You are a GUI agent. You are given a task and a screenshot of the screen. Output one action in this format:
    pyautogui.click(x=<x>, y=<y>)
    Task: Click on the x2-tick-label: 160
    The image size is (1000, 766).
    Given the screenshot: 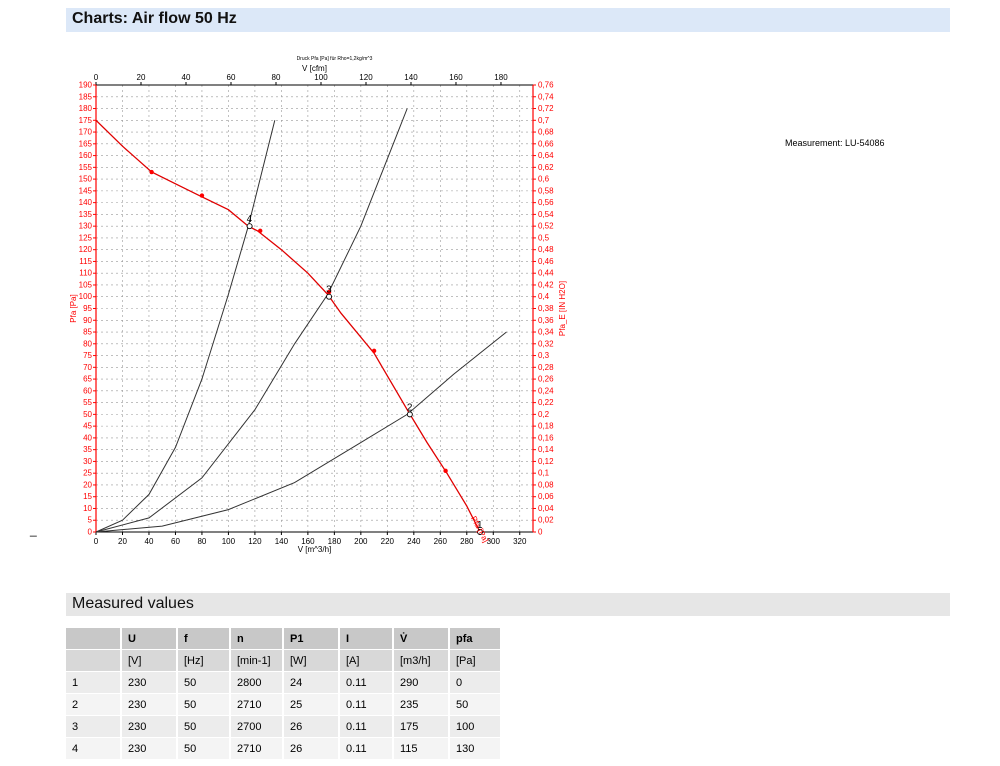 What is the action you would take?
    pyautogui.click(x=456, y=77)
    